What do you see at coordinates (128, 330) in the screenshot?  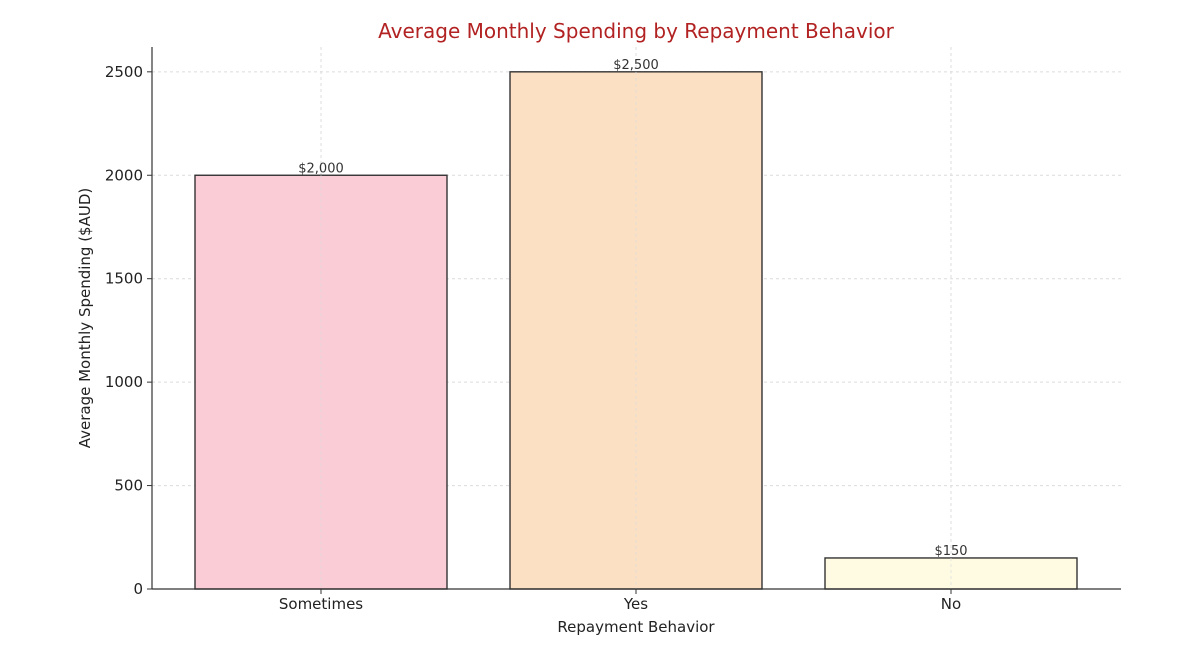 I see `y-ticks: 0 500 1000 1500 2000 2500` at bounding box center [128, 330].